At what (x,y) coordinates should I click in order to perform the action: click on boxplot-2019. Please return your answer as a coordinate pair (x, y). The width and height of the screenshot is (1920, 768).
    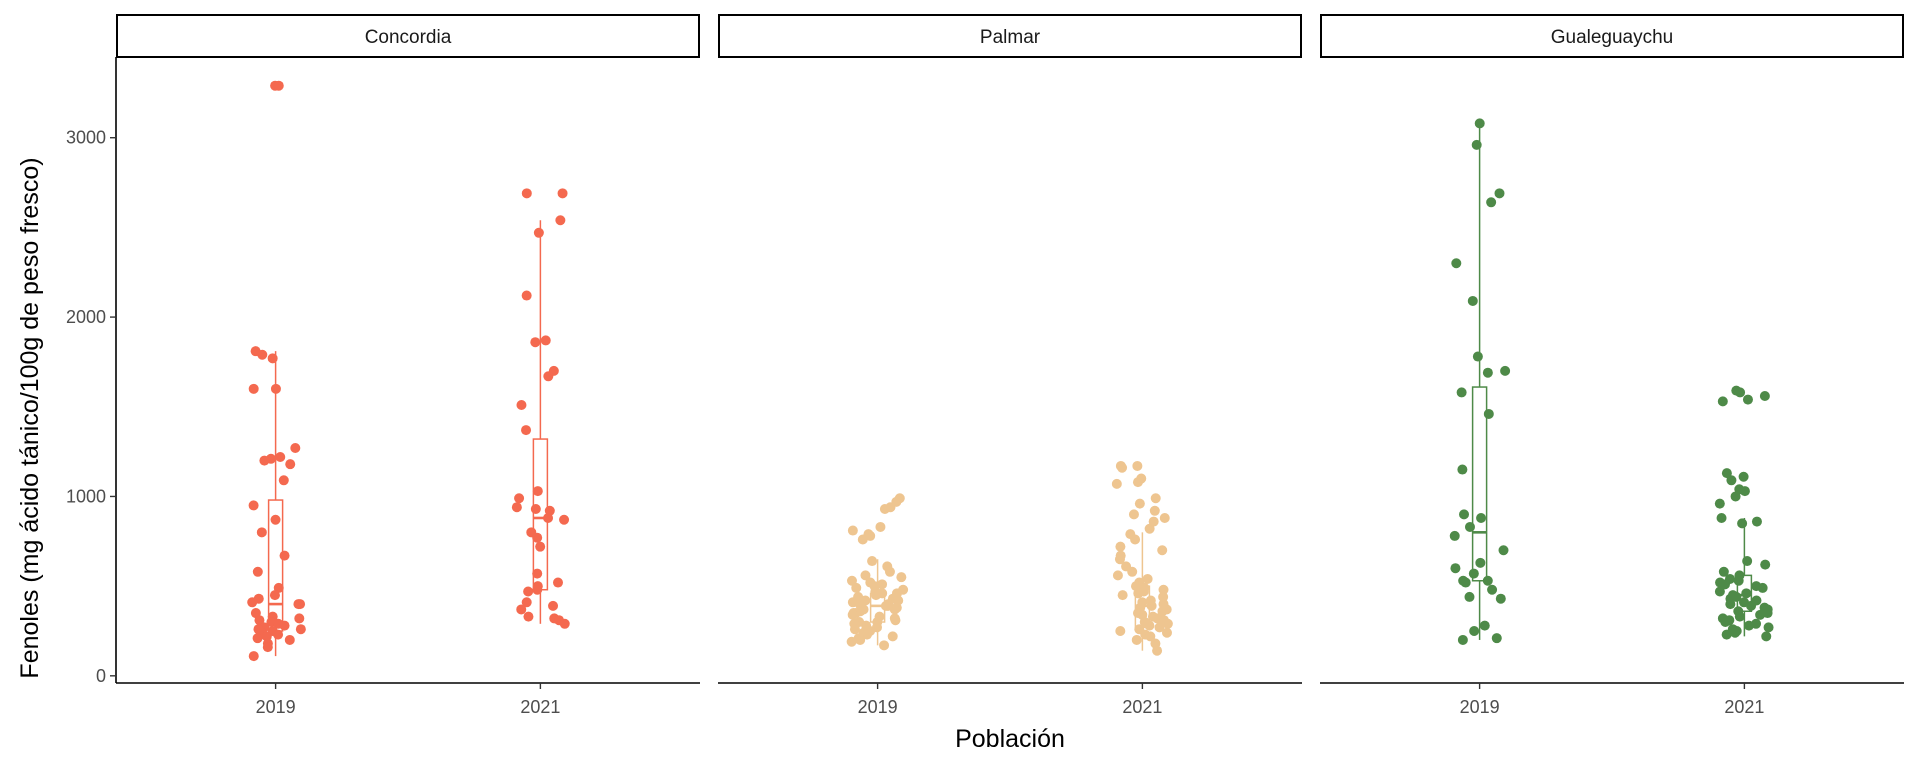
    Looking at the image, I should click on (1479, 381).